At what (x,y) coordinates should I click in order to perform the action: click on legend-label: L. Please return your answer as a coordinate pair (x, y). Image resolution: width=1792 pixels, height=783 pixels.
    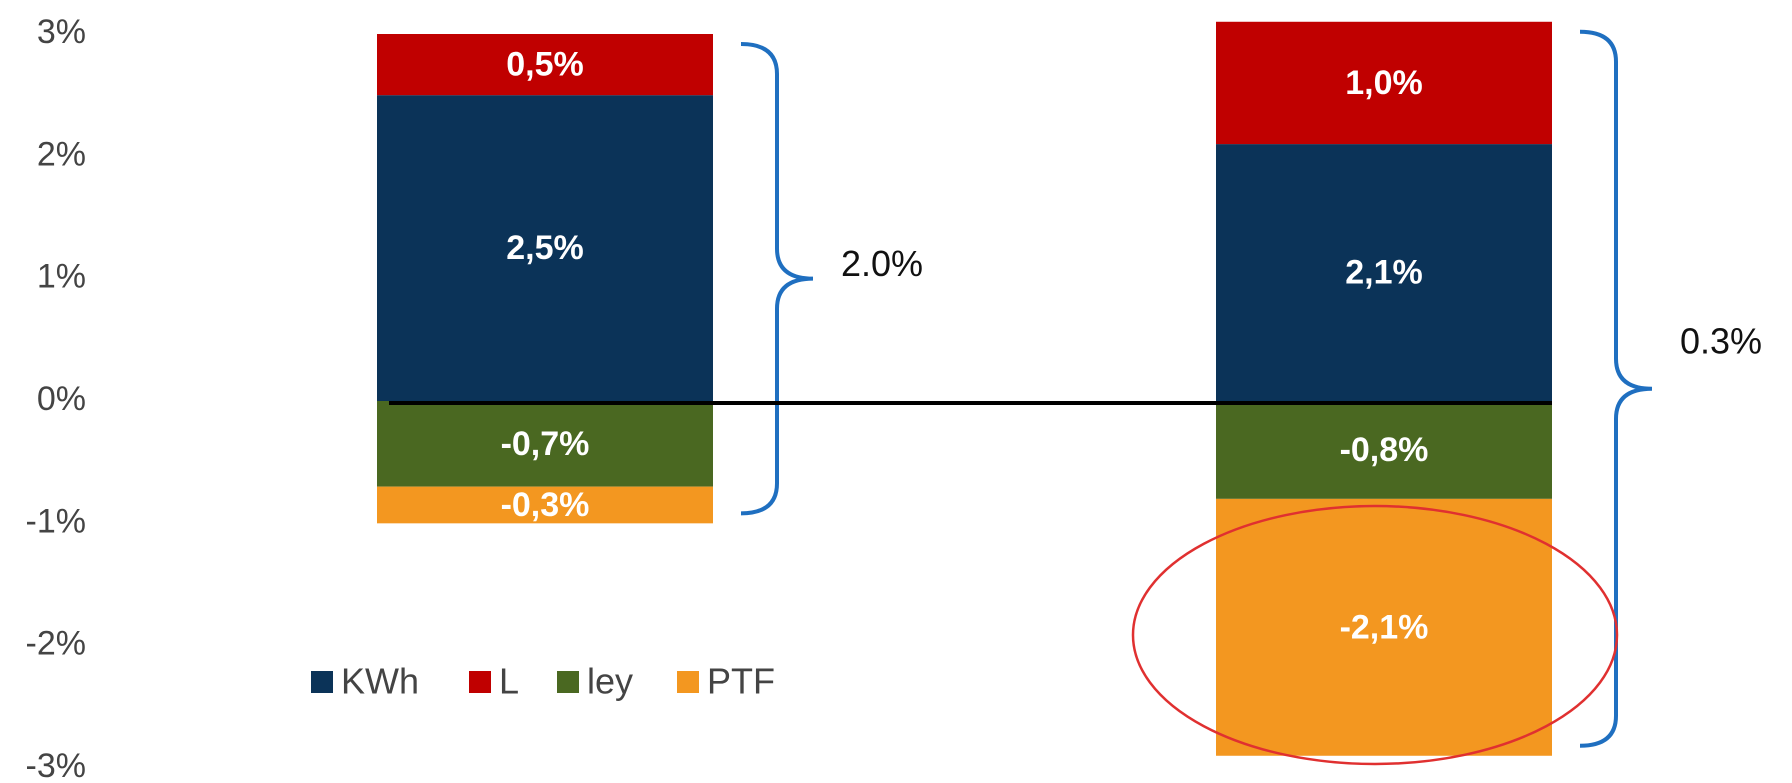
    Looking at the image, I should click on (509, 681).